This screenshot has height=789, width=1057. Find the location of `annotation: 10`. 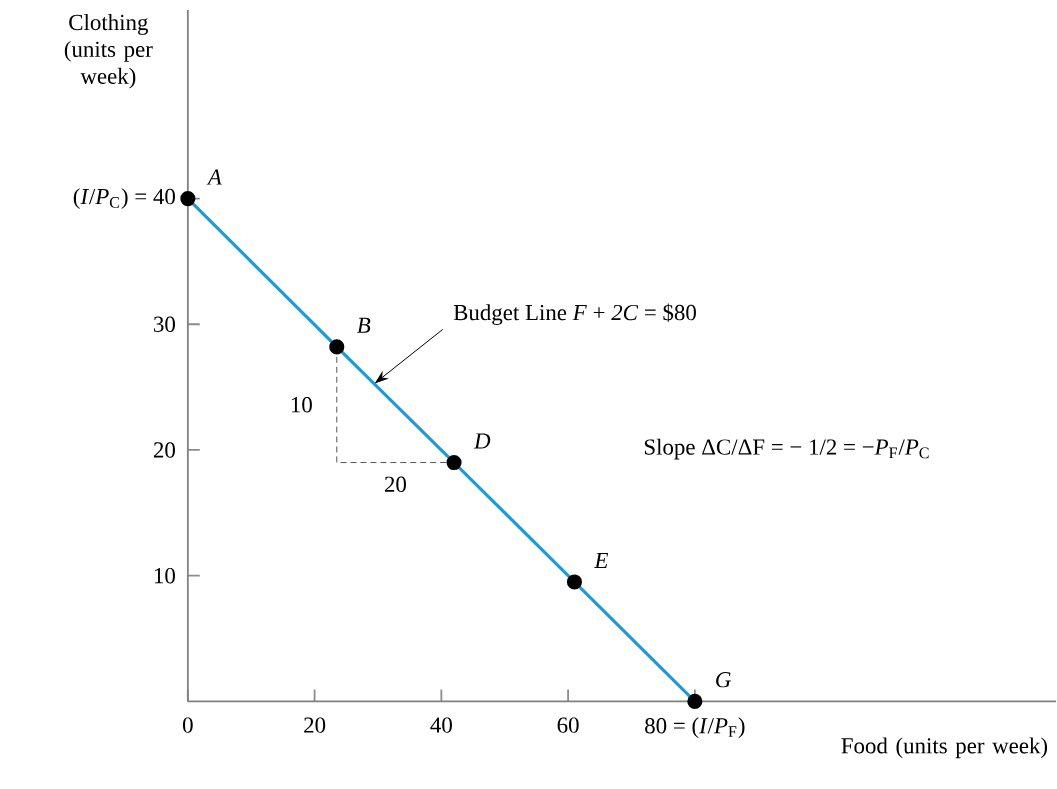

annotation: 10 is located at coordinates (301, 404).